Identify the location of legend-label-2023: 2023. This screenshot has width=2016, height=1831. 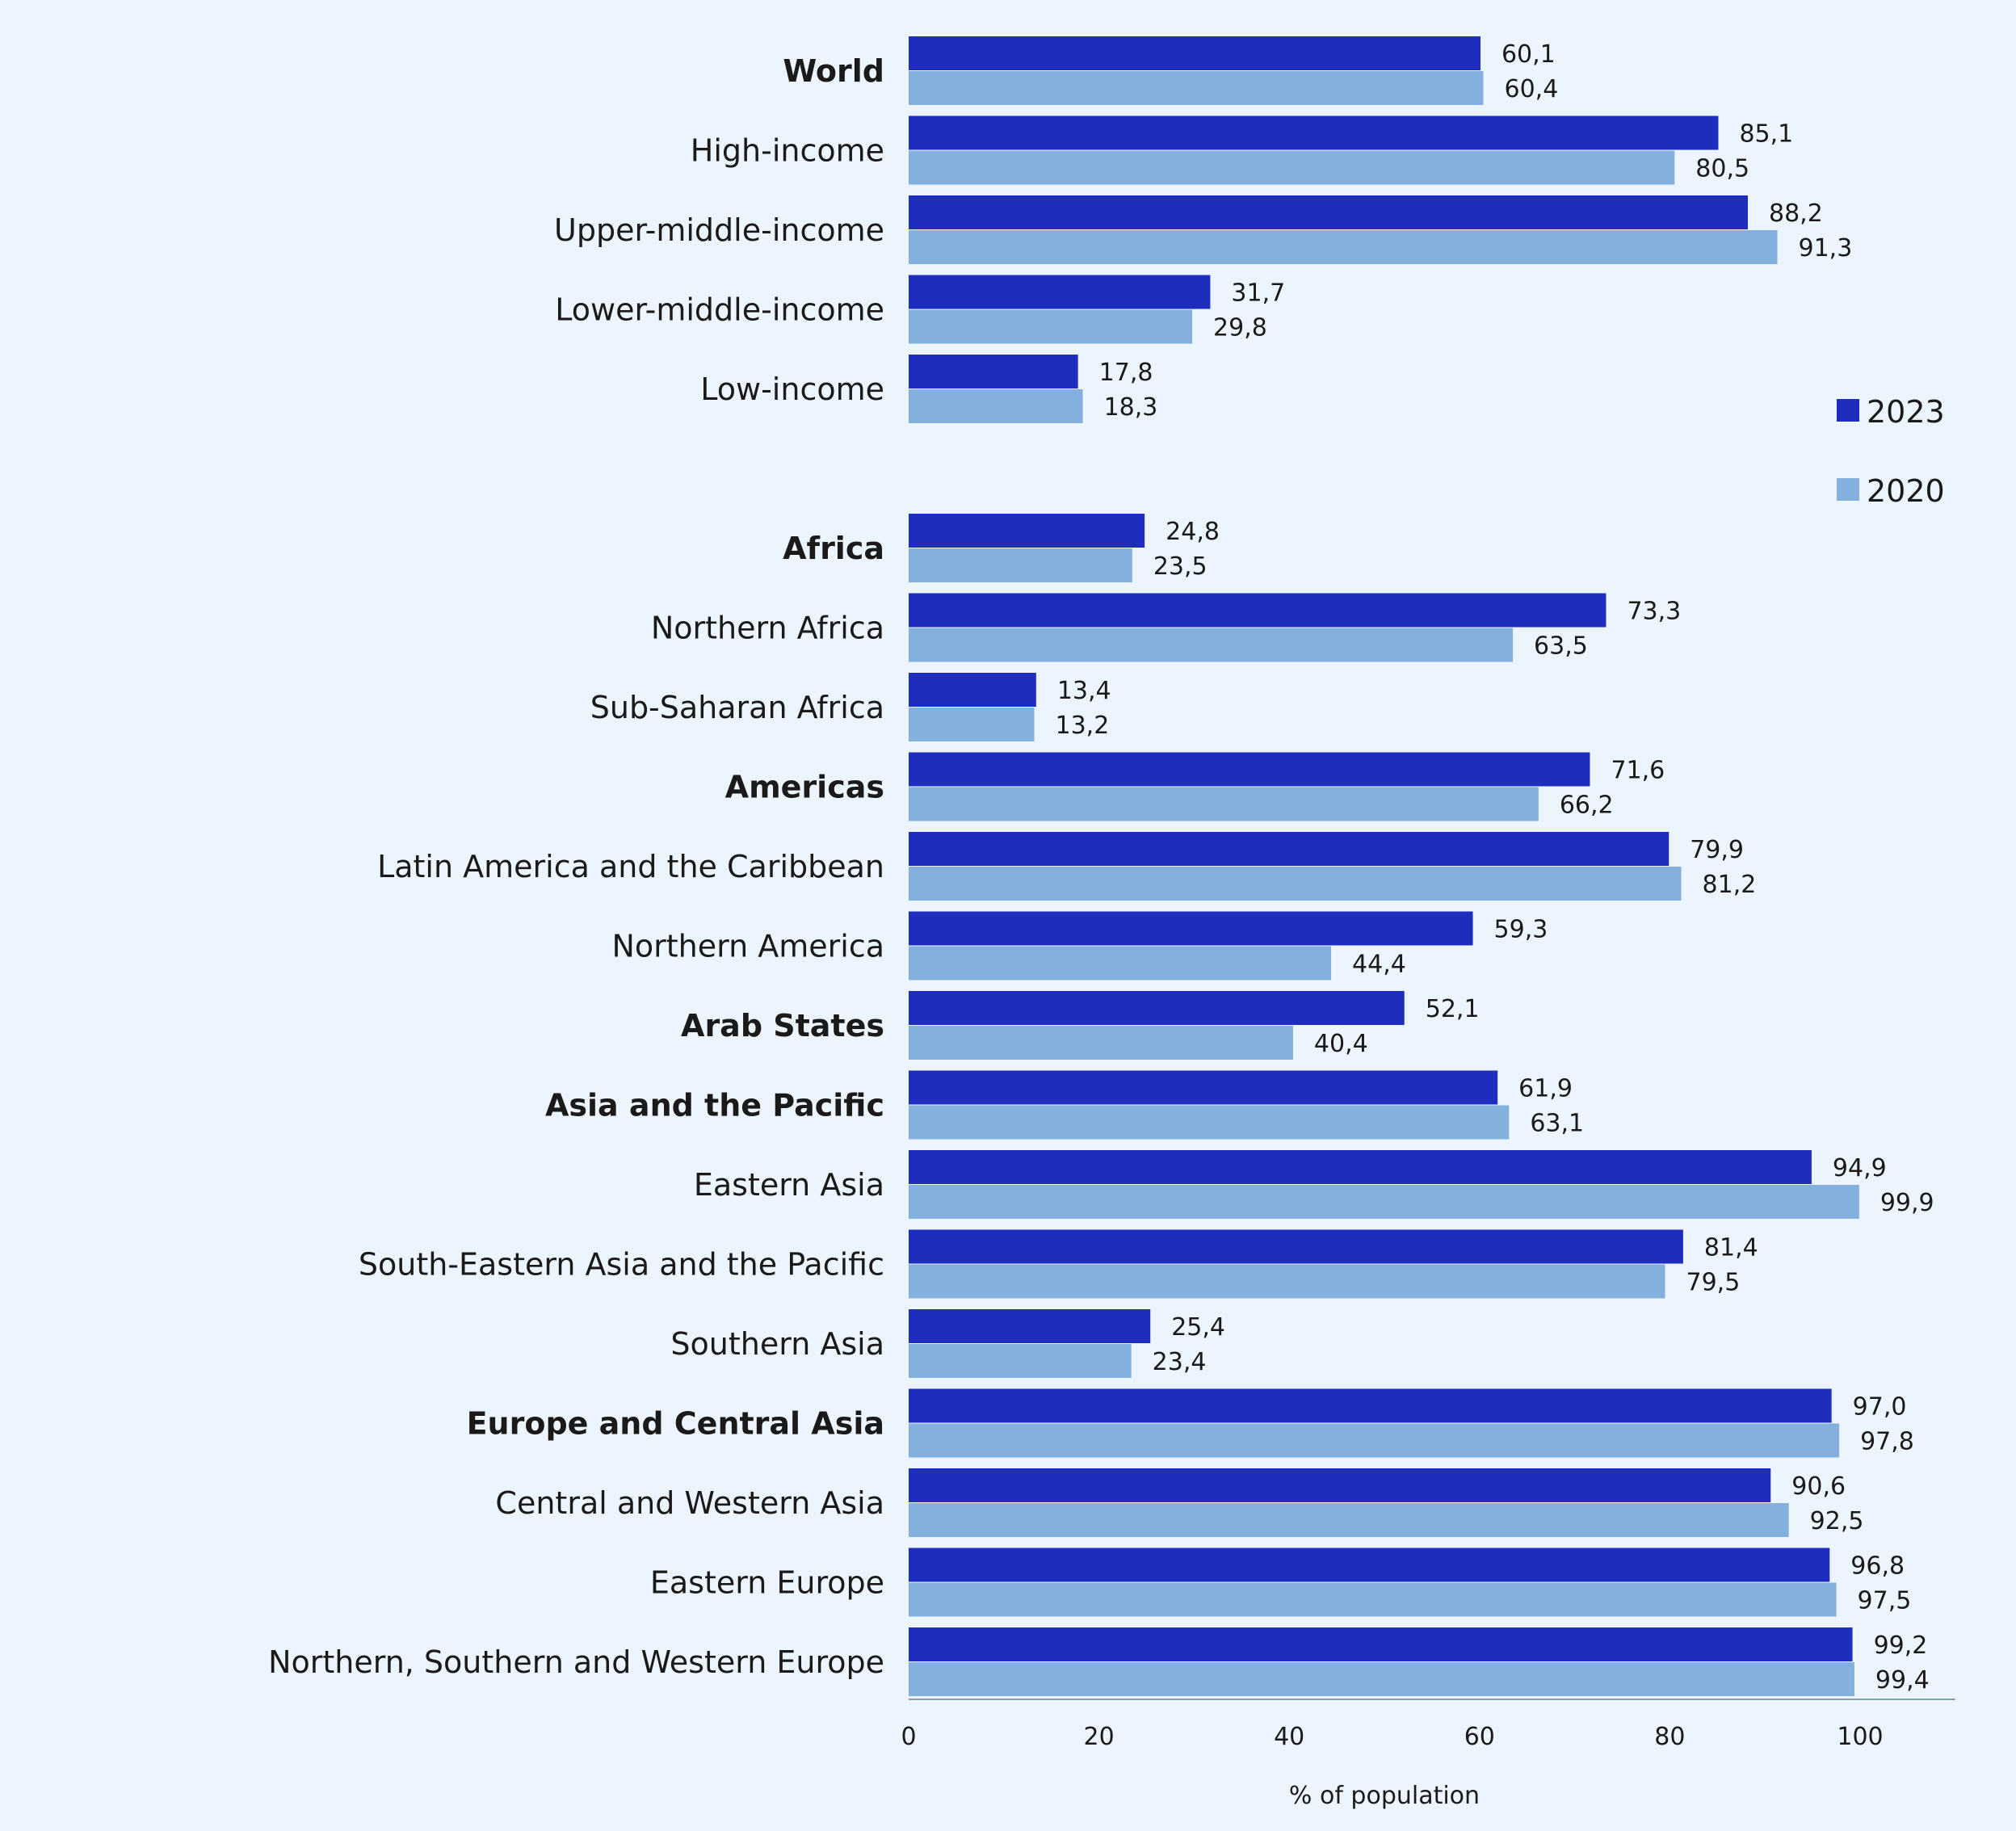
(1906, 412).